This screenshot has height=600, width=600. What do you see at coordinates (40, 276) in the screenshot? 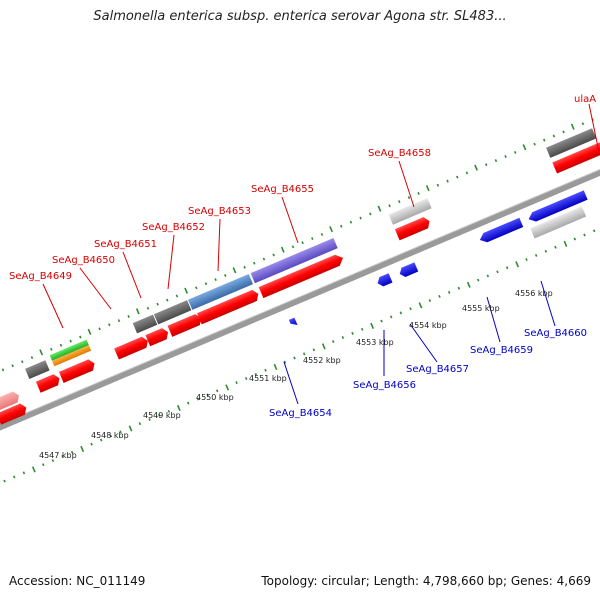
I see `label-SeAg_B4649: SeAg_B4649` at bounding box center [40, 276].